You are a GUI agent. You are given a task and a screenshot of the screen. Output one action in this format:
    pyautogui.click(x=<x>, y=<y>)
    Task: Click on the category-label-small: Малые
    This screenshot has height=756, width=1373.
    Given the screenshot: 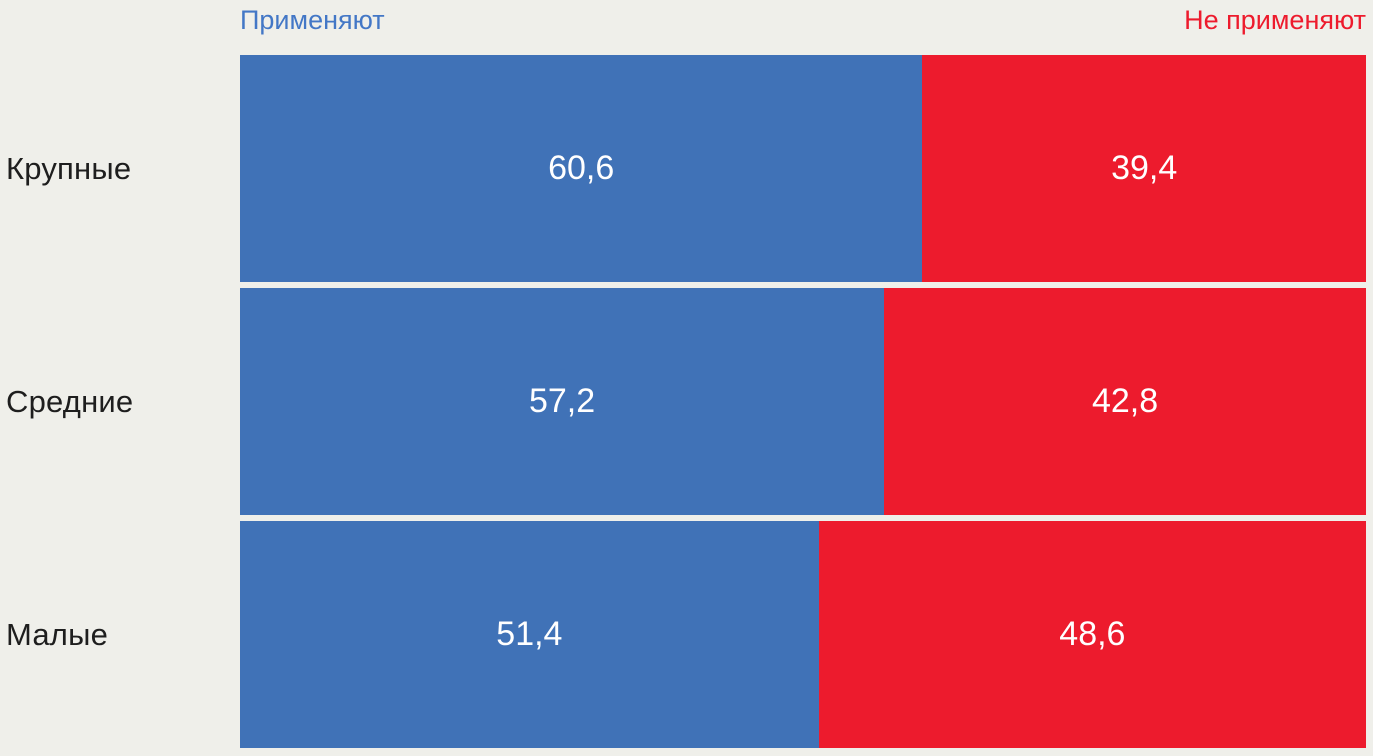 What is the action you would take?
    pyautogui.click(x=57, y=634)
    